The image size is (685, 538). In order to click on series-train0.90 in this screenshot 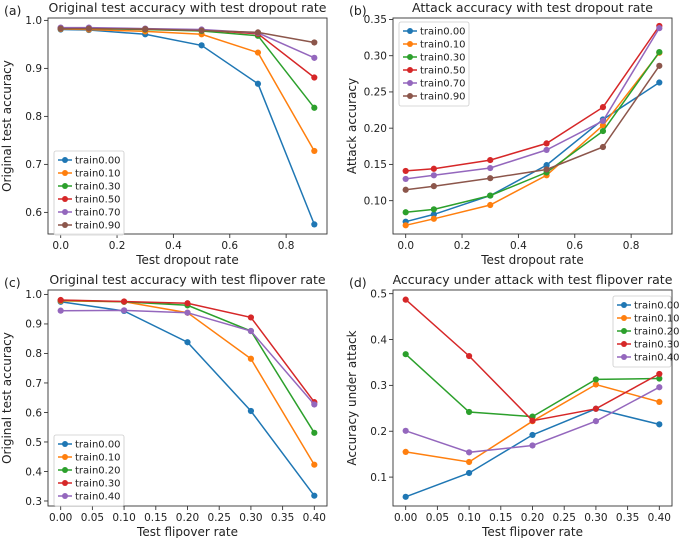, I will do `click(187, 35)`.